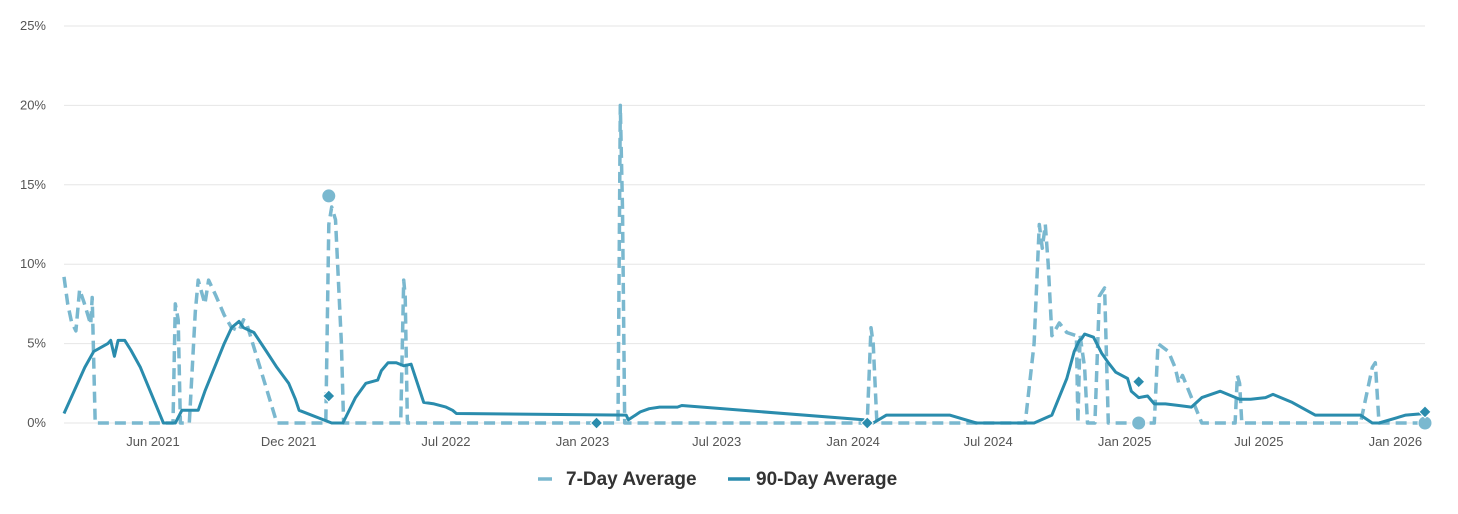 This screenshot has width=1458, height=514. What do you see at coordinates (988, 441) in the screenshot?
I see `x-tick-label: Jul 2024` at bounding box center [988, 441].